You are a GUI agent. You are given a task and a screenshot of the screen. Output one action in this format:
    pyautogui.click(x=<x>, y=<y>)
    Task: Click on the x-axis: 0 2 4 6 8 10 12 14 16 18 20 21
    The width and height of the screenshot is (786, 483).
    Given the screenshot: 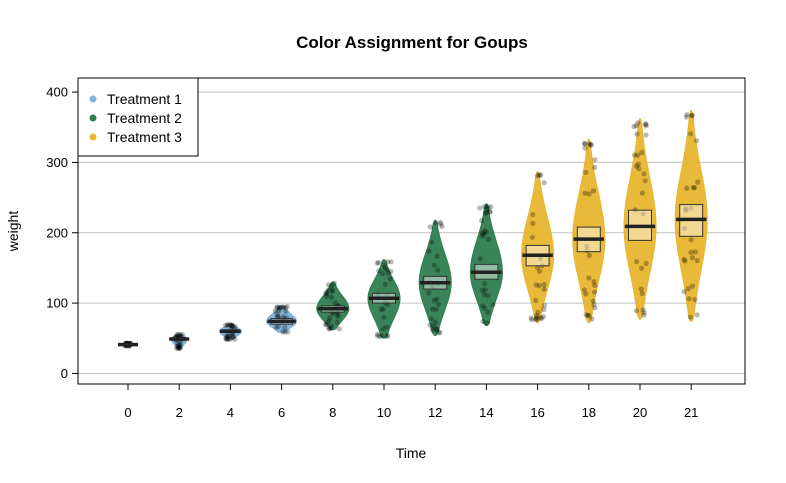 What is the action you would take?
    pyautogui.click(x=411, y=402)
    